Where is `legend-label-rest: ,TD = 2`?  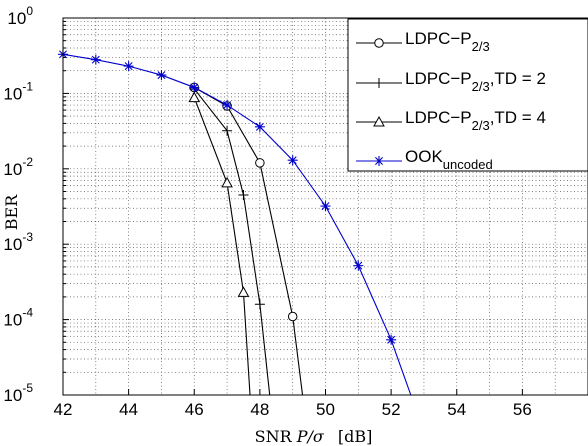
legend-label-rest: ,TD = 2 is located at coordinates (518, 78).